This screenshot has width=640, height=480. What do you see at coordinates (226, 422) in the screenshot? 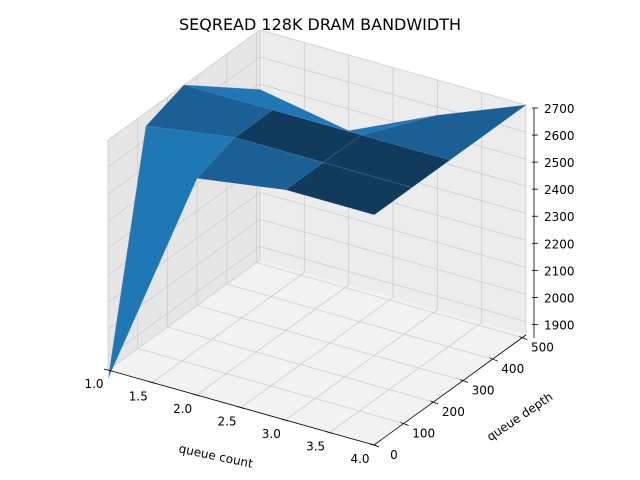
I see `x-tick-label: 2.5` at bounding box center [226, 422].